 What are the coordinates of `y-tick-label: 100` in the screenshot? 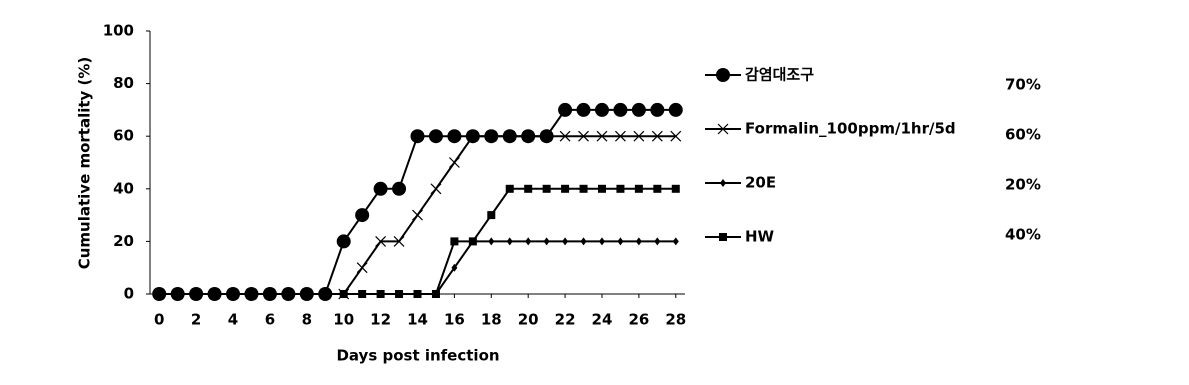 It's located at (118, 31).